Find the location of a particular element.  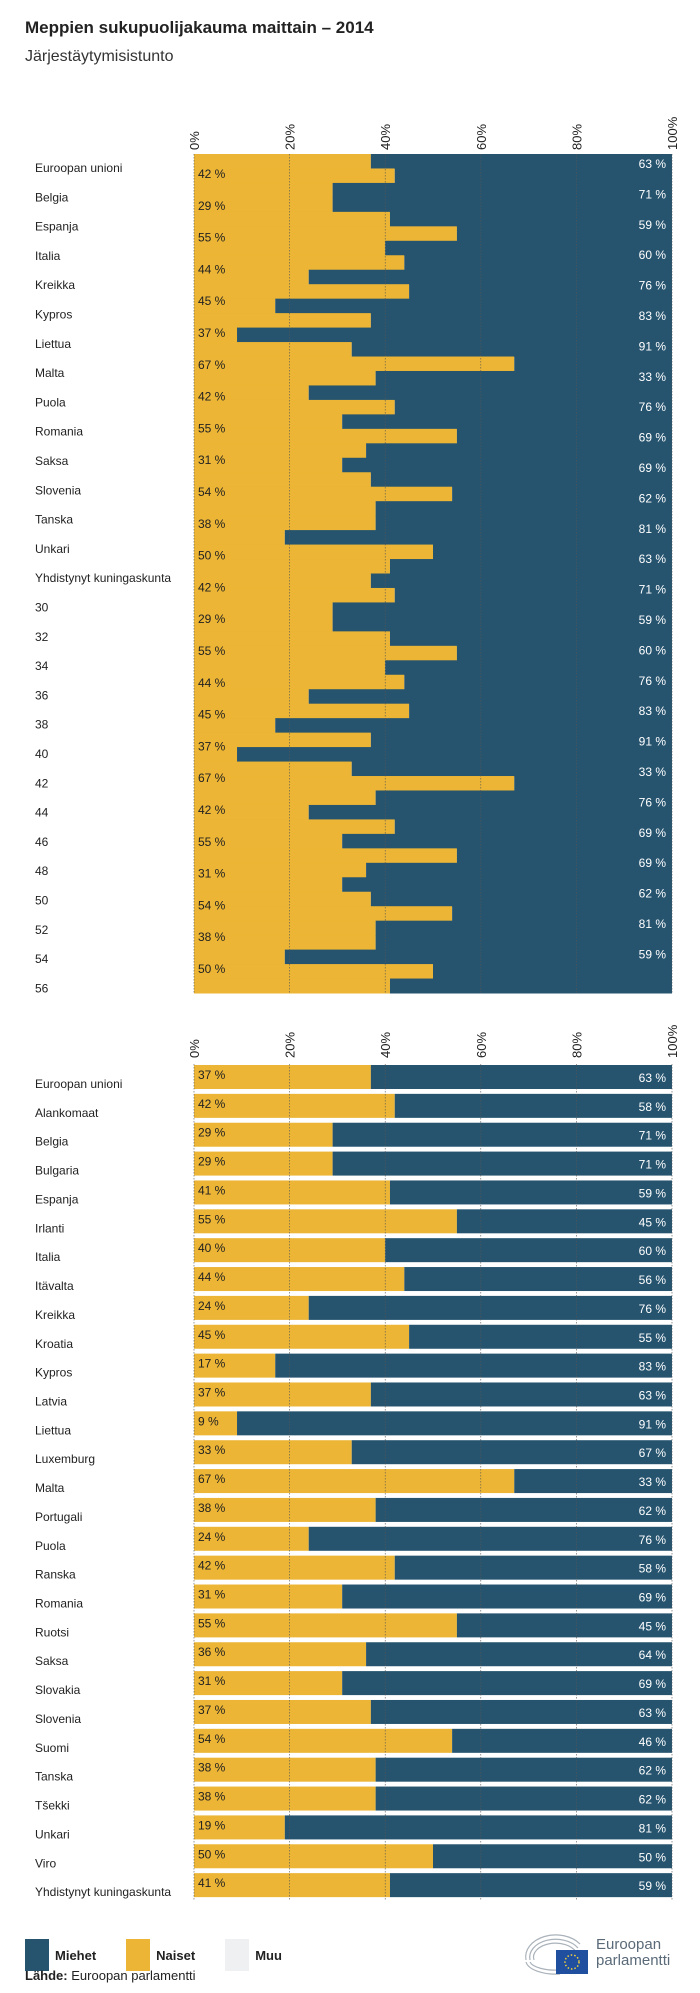

row-label: Portugali is located at coordinates (58, 1517).